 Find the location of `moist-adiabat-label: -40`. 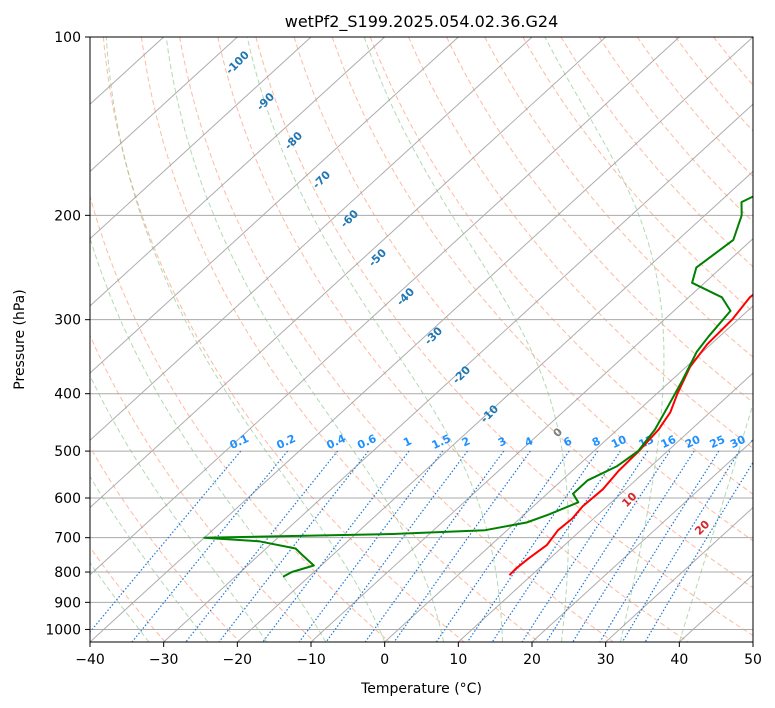

moist-adiabat-label: -40 is located at coordinates (405, 296).